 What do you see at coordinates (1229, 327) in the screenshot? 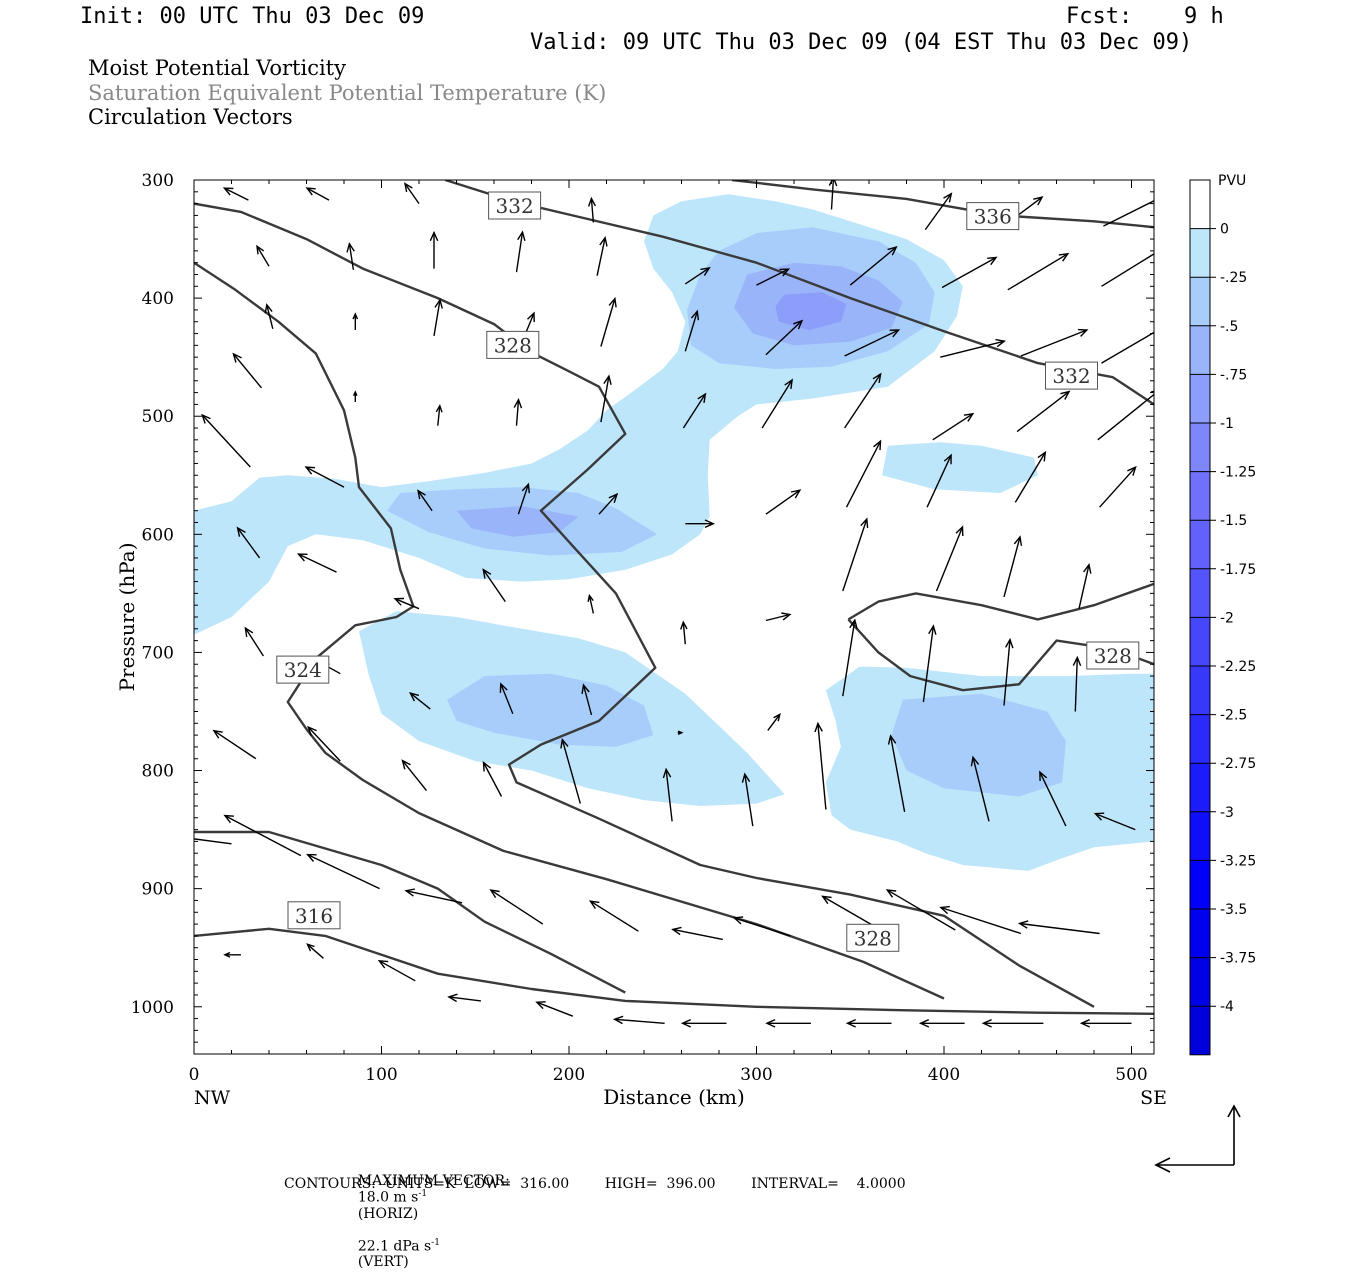
I see `colorbar-label-2: -.5` at bounding box center [1229, 327].